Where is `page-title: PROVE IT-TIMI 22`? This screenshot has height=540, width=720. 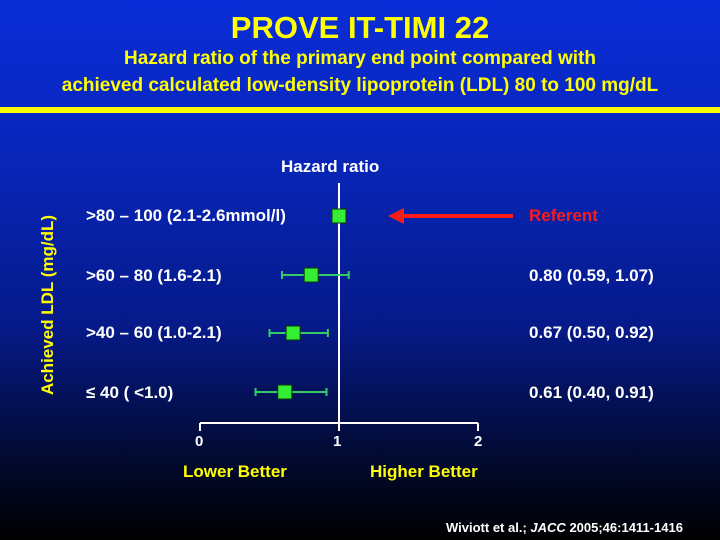 page-title: PROVE IT-TIMI 22 is located at coordinates (360, 27).